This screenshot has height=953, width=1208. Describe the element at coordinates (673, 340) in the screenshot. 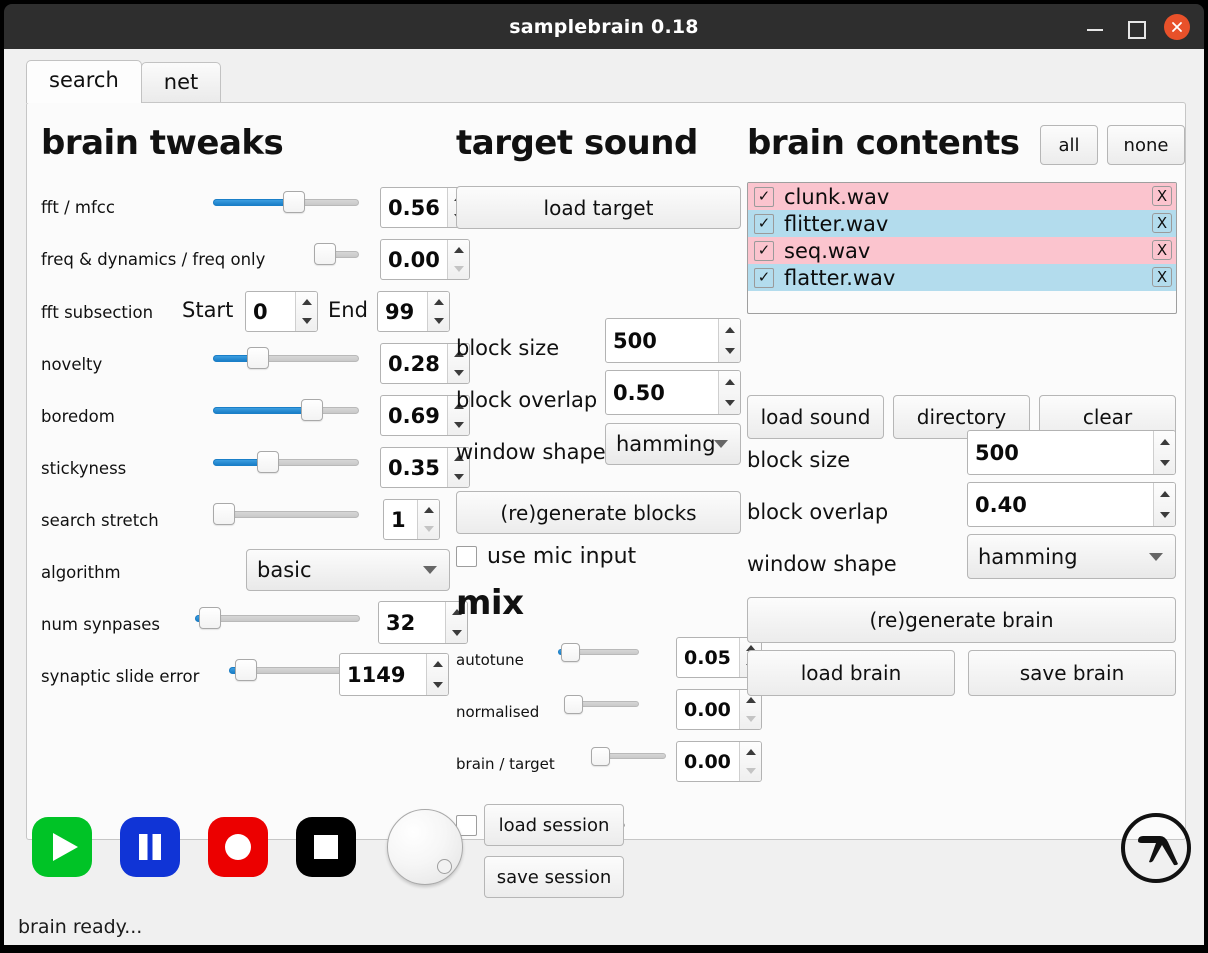

I see `spin-target-block-size: 500` at that location.